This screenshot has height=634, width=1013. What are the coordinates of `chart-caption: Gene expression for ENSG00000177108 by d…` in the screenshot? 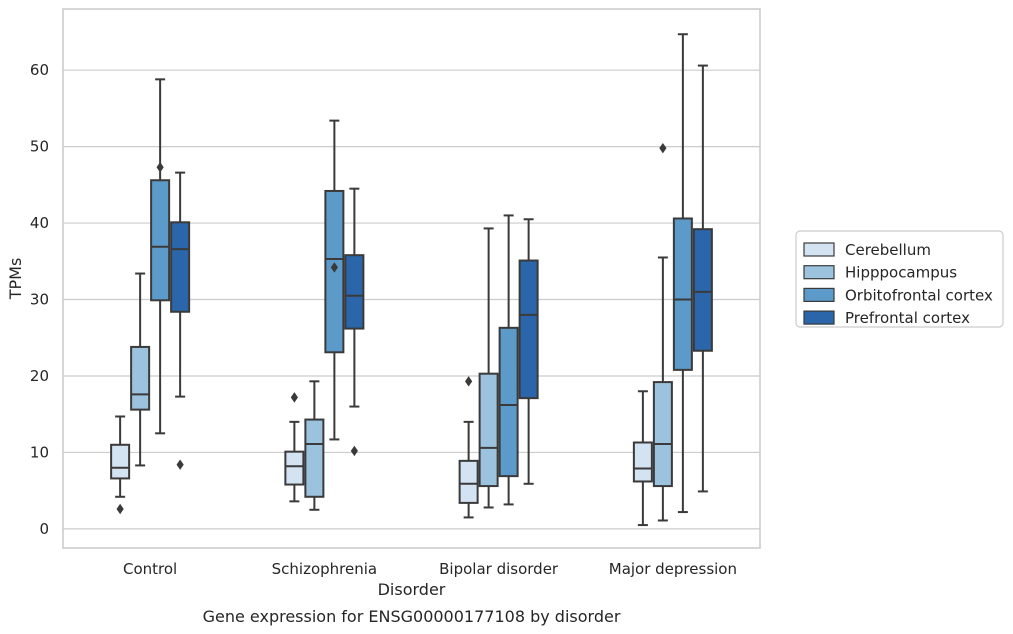 It's located at (412, 616).